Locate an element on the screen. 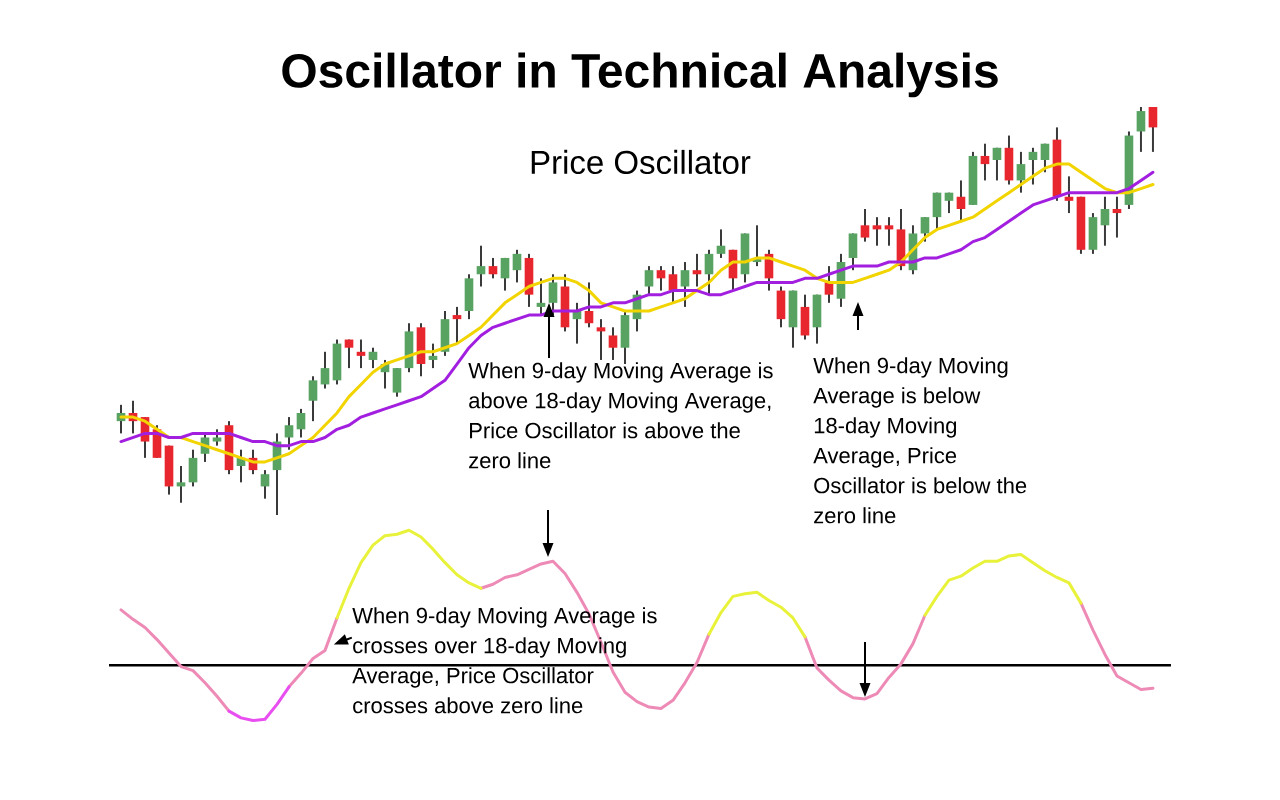 This screenshot has height=800, width=1280. text: Price Oscillator is located at coordinates (641, 162).